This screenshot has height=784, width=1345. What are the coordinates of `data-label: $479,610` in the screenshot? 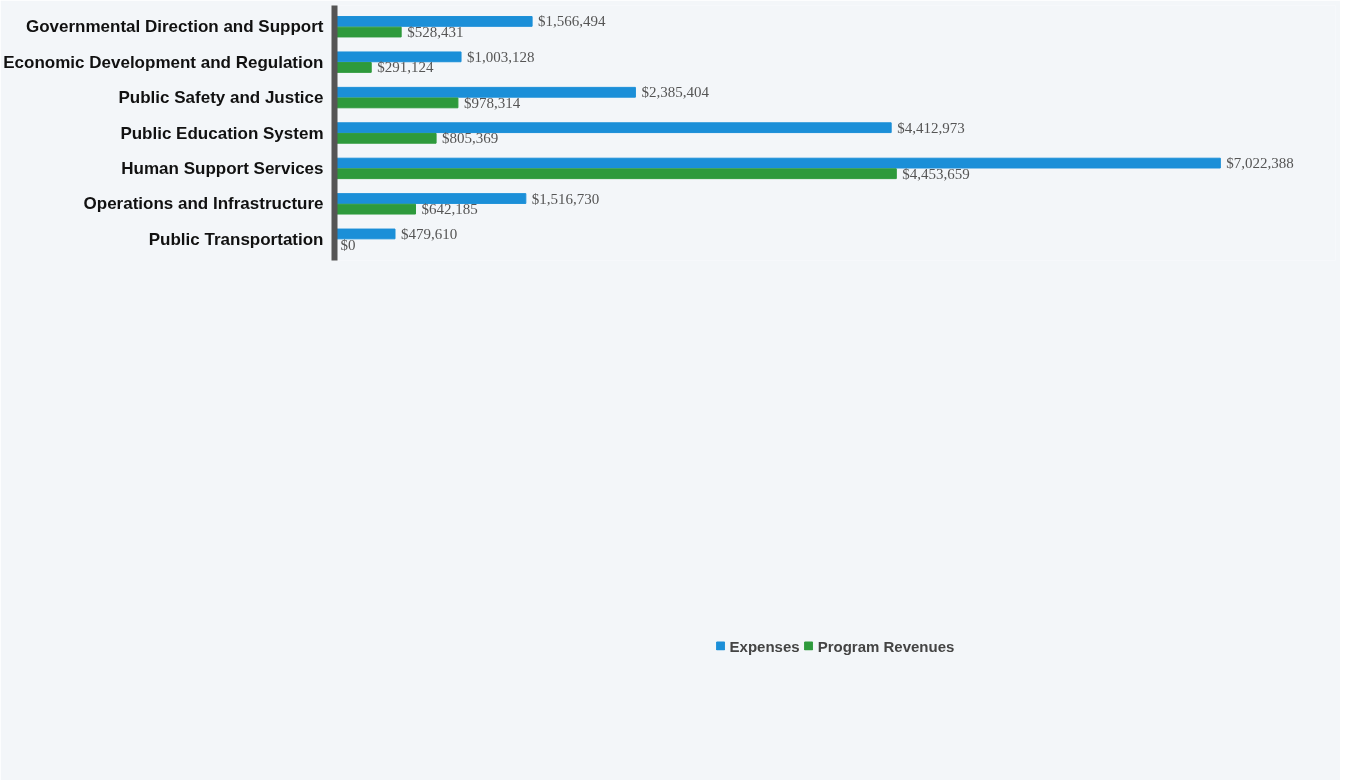 It's located at (429, 233).